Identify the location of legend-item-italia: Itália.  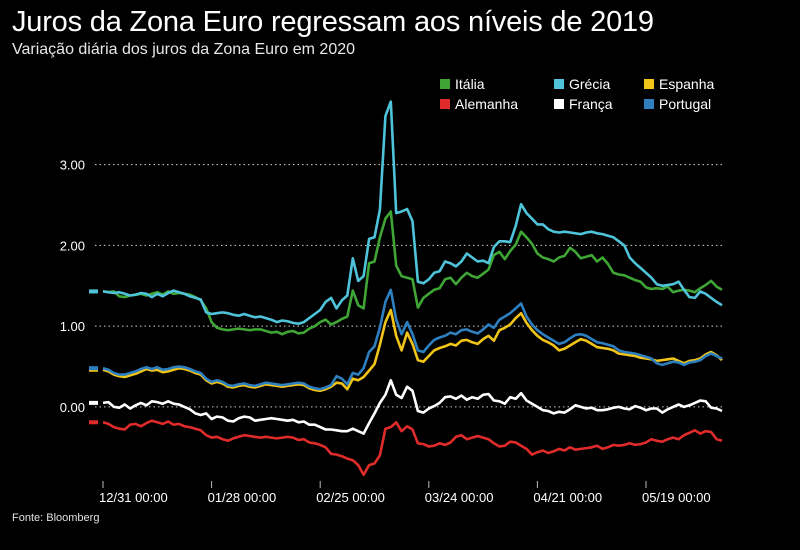
(462, 84).